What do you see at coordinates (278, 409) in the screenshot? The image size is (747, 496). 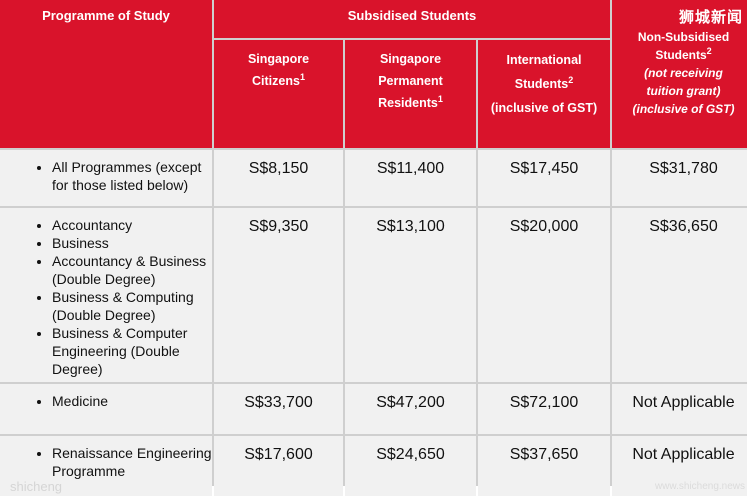 I see `fee-citizens: S$33,700` at bounding box center [278, 409].